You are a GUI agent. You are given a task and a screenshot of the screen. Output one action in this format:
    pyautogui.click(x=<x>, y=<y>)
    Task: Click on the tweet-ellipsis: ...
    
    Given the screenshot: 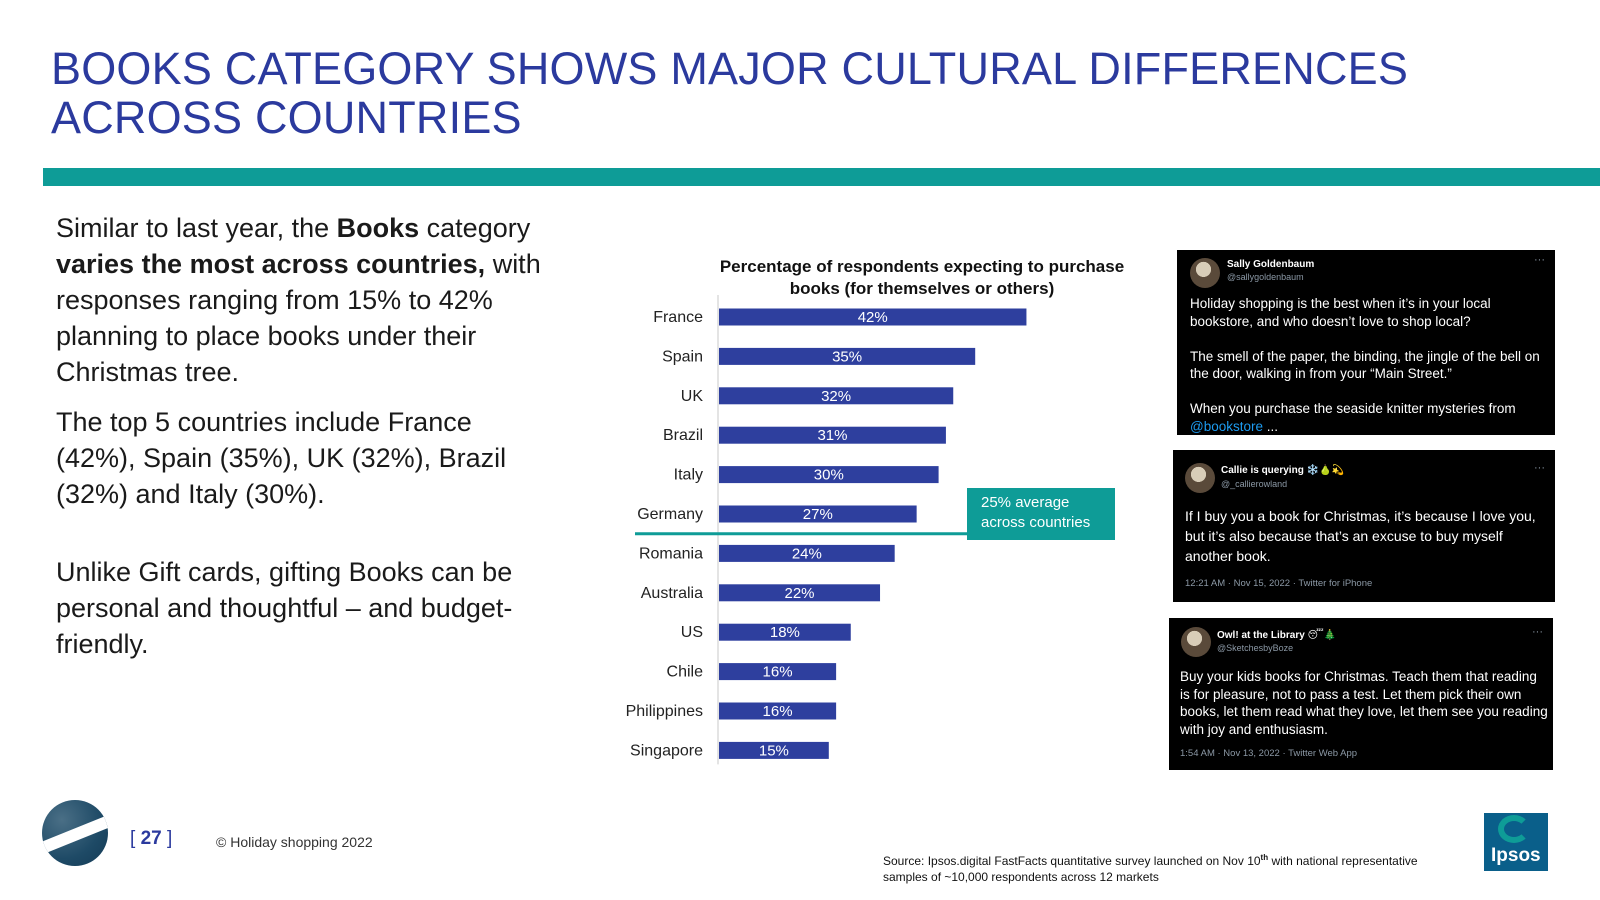 What is the action you would take?
    pyautogui.click(x=1271, y=426)
    